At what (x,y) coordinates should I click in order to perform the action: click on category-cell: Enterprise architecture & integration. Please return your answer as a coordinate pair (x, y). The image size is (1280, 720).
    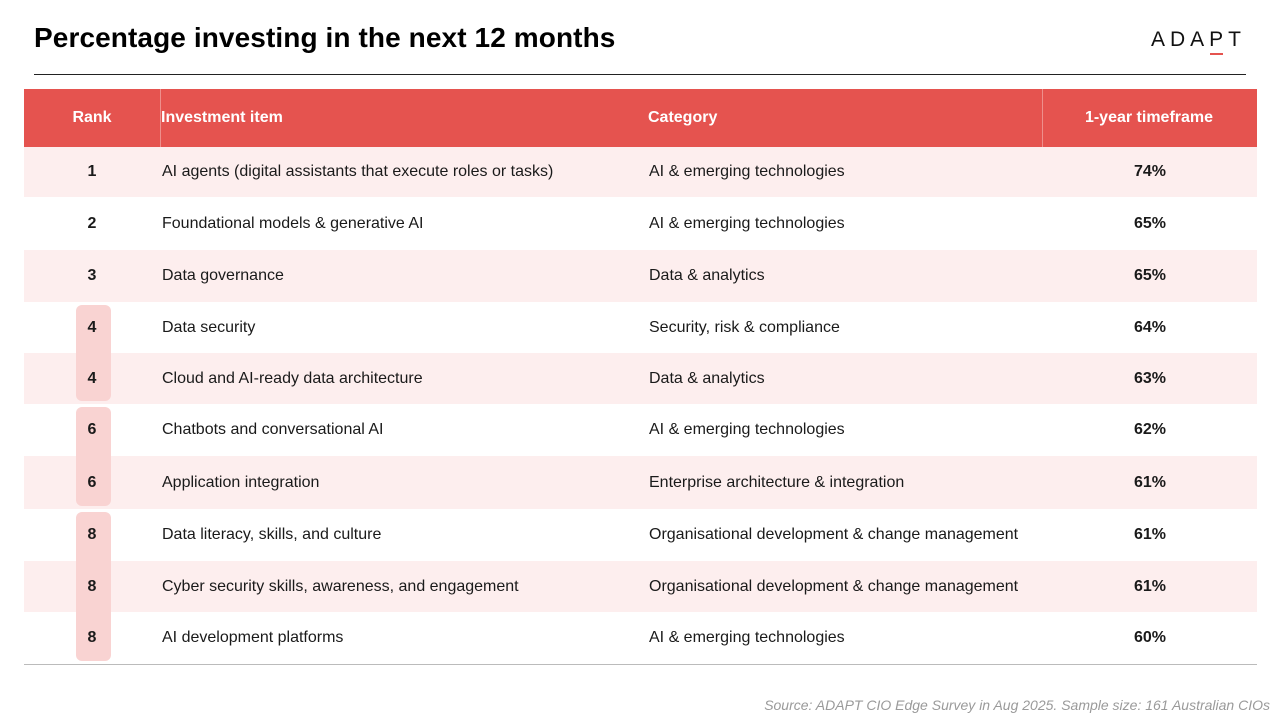
    Looking at the image, I should click on (777, 482).